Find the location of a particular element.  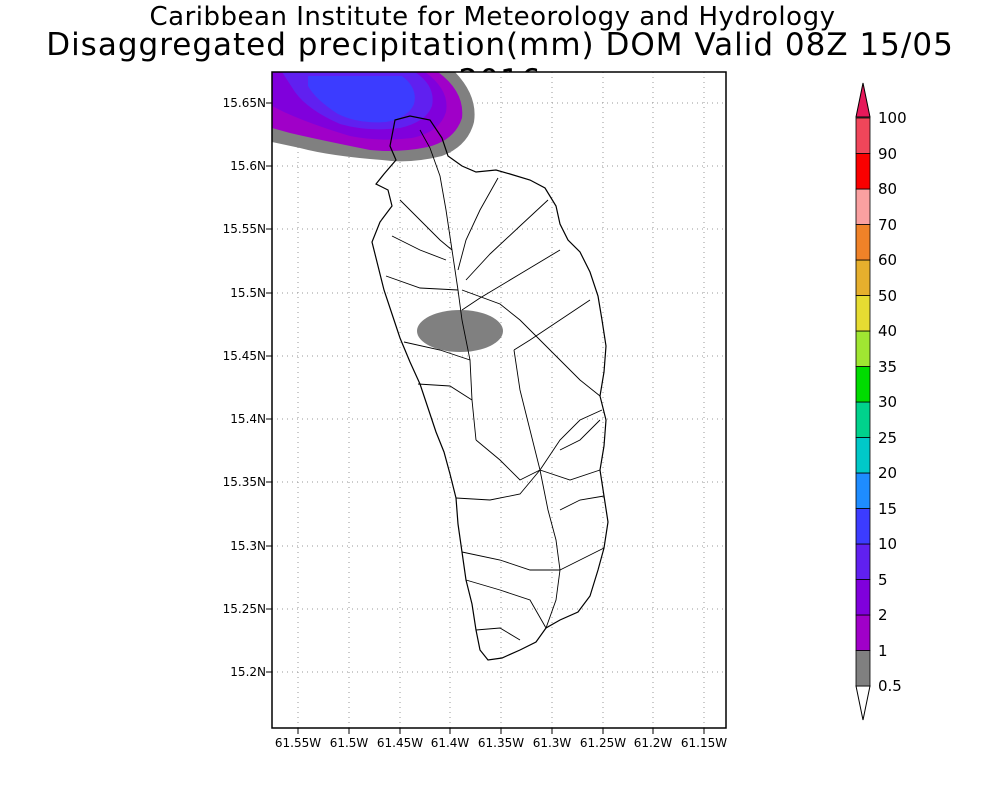

colorbar-label-40: 40 is located at coordinates (888, 331).